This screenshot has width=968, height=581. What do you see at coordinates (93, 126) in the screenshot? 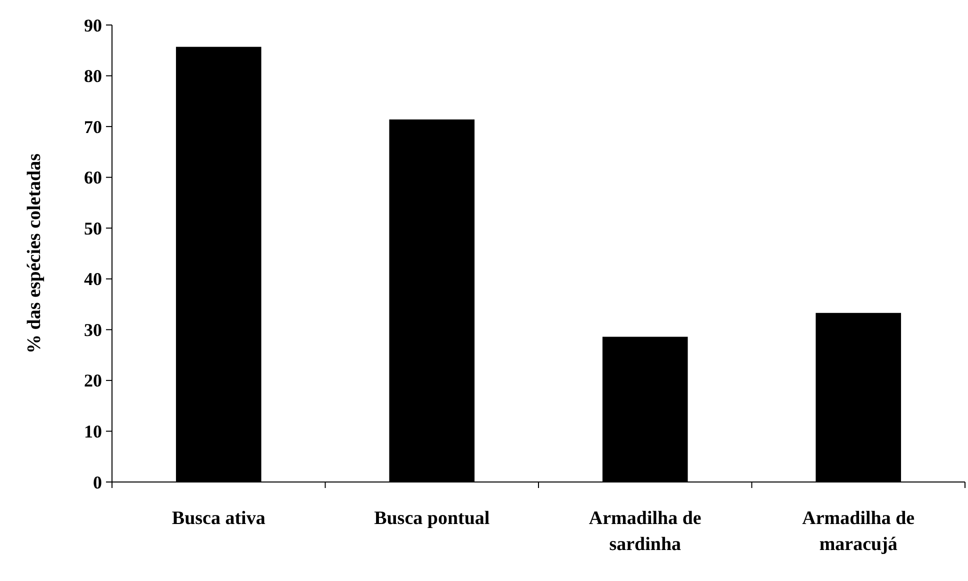
I see `y-tick-label: 70` at bounding box center [93, 126].